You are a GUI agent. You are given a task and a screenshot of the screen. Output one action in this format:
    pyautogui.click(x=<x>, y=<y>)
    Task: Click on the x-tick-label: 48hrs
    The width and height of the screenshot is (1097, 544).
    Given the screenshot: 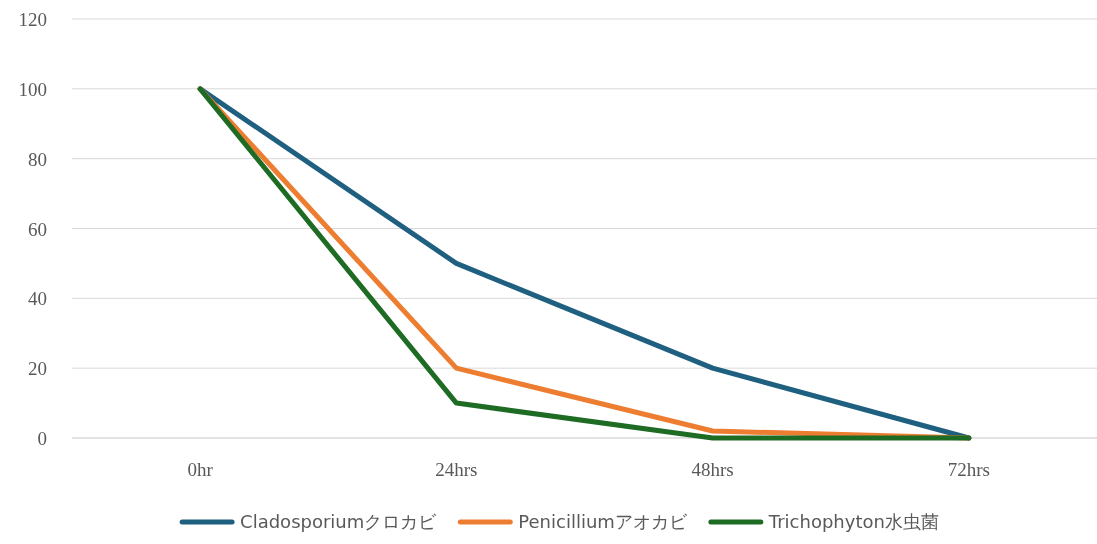 What is the action you would take?
    pyautogui.click(x=712, y=469)
    